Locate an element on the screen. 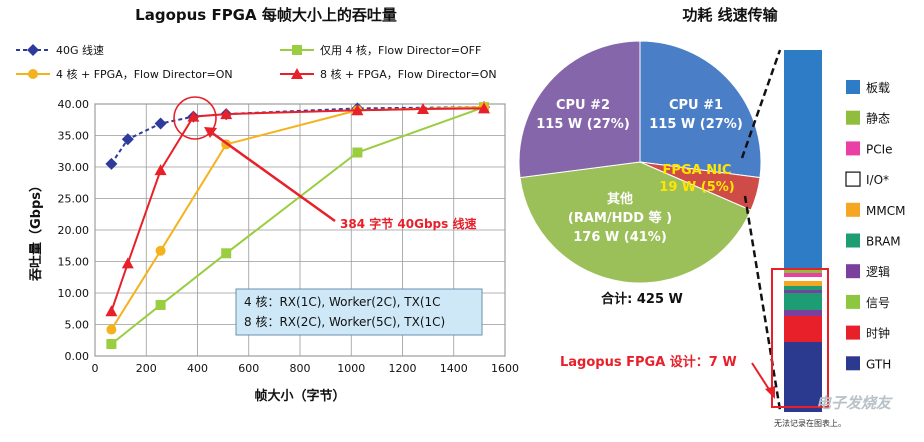 The width and height of the screenshot is (924, 442). x-tick-label: 800 is located at coordinates (300, 368).